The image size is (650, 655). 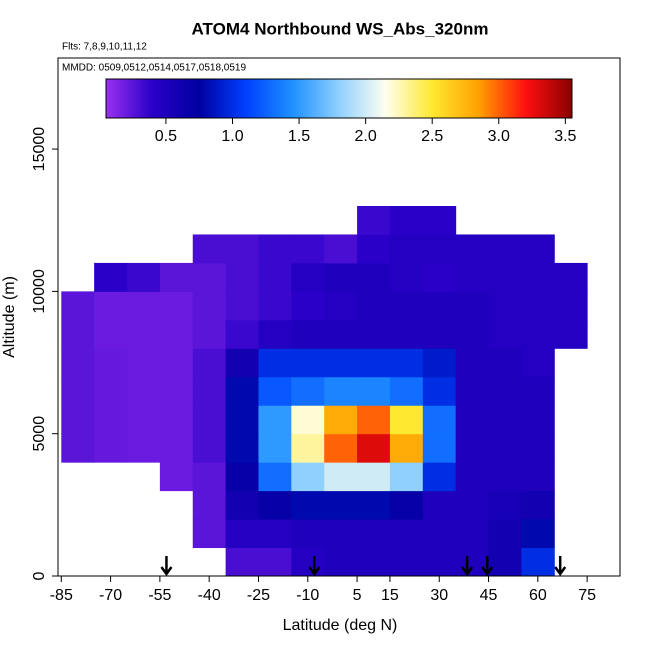 What do you see at coordinates (39, 434) in the screenshot?
I see `y-tick-label: 5000` at bounding box center [39, 434].